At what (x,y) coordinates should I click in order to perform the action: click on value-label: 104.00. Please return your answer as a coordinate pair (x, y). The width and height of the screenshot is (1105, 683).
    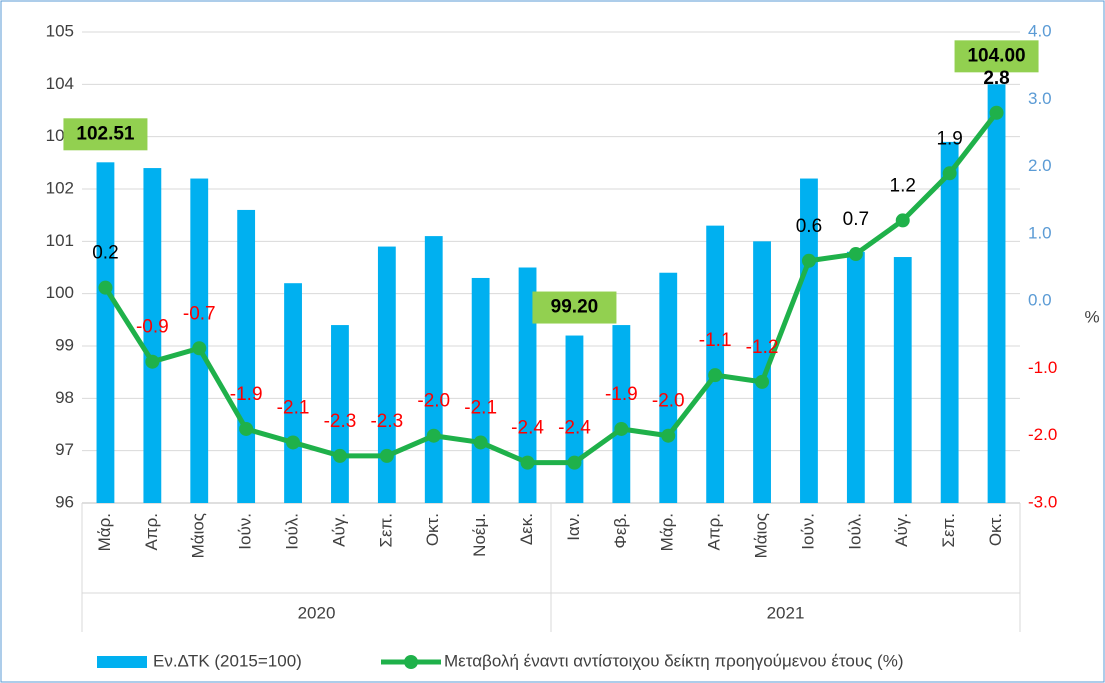
    Looking at the image, I should click on (996, 55).